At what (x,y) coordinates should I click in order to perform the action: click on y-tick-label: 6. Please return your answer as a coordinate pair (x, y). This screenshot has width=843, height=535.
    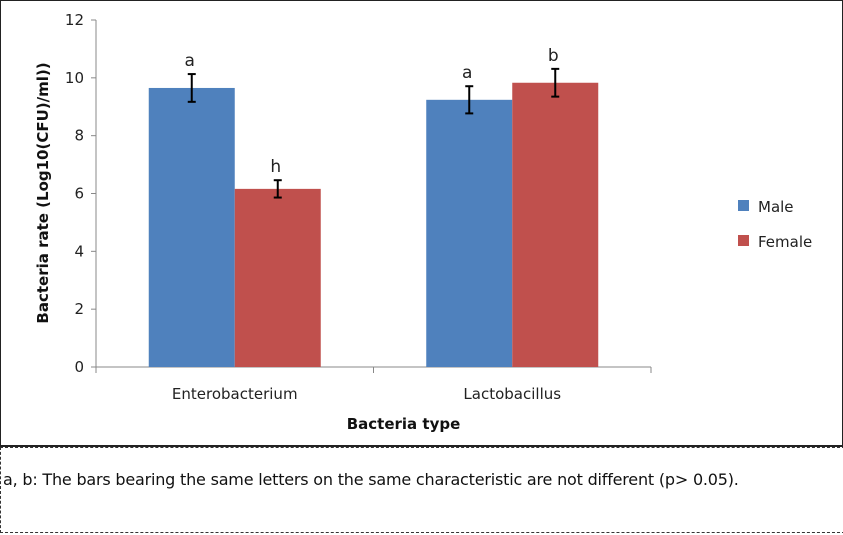
    Looking at the image, I should click on (79, 194).